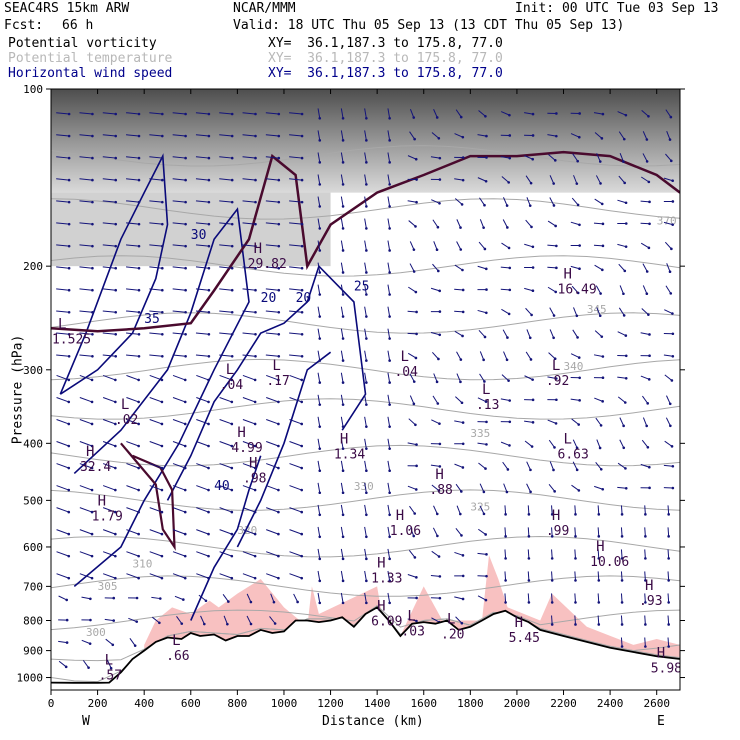 Image resolution: width=740 pixels, height=740 pixels. What do you see at coordinates (67, 8) in the screenshot?
I see `model-title: SEAC4RS 15km ARW` at bounding box center [67, 8].